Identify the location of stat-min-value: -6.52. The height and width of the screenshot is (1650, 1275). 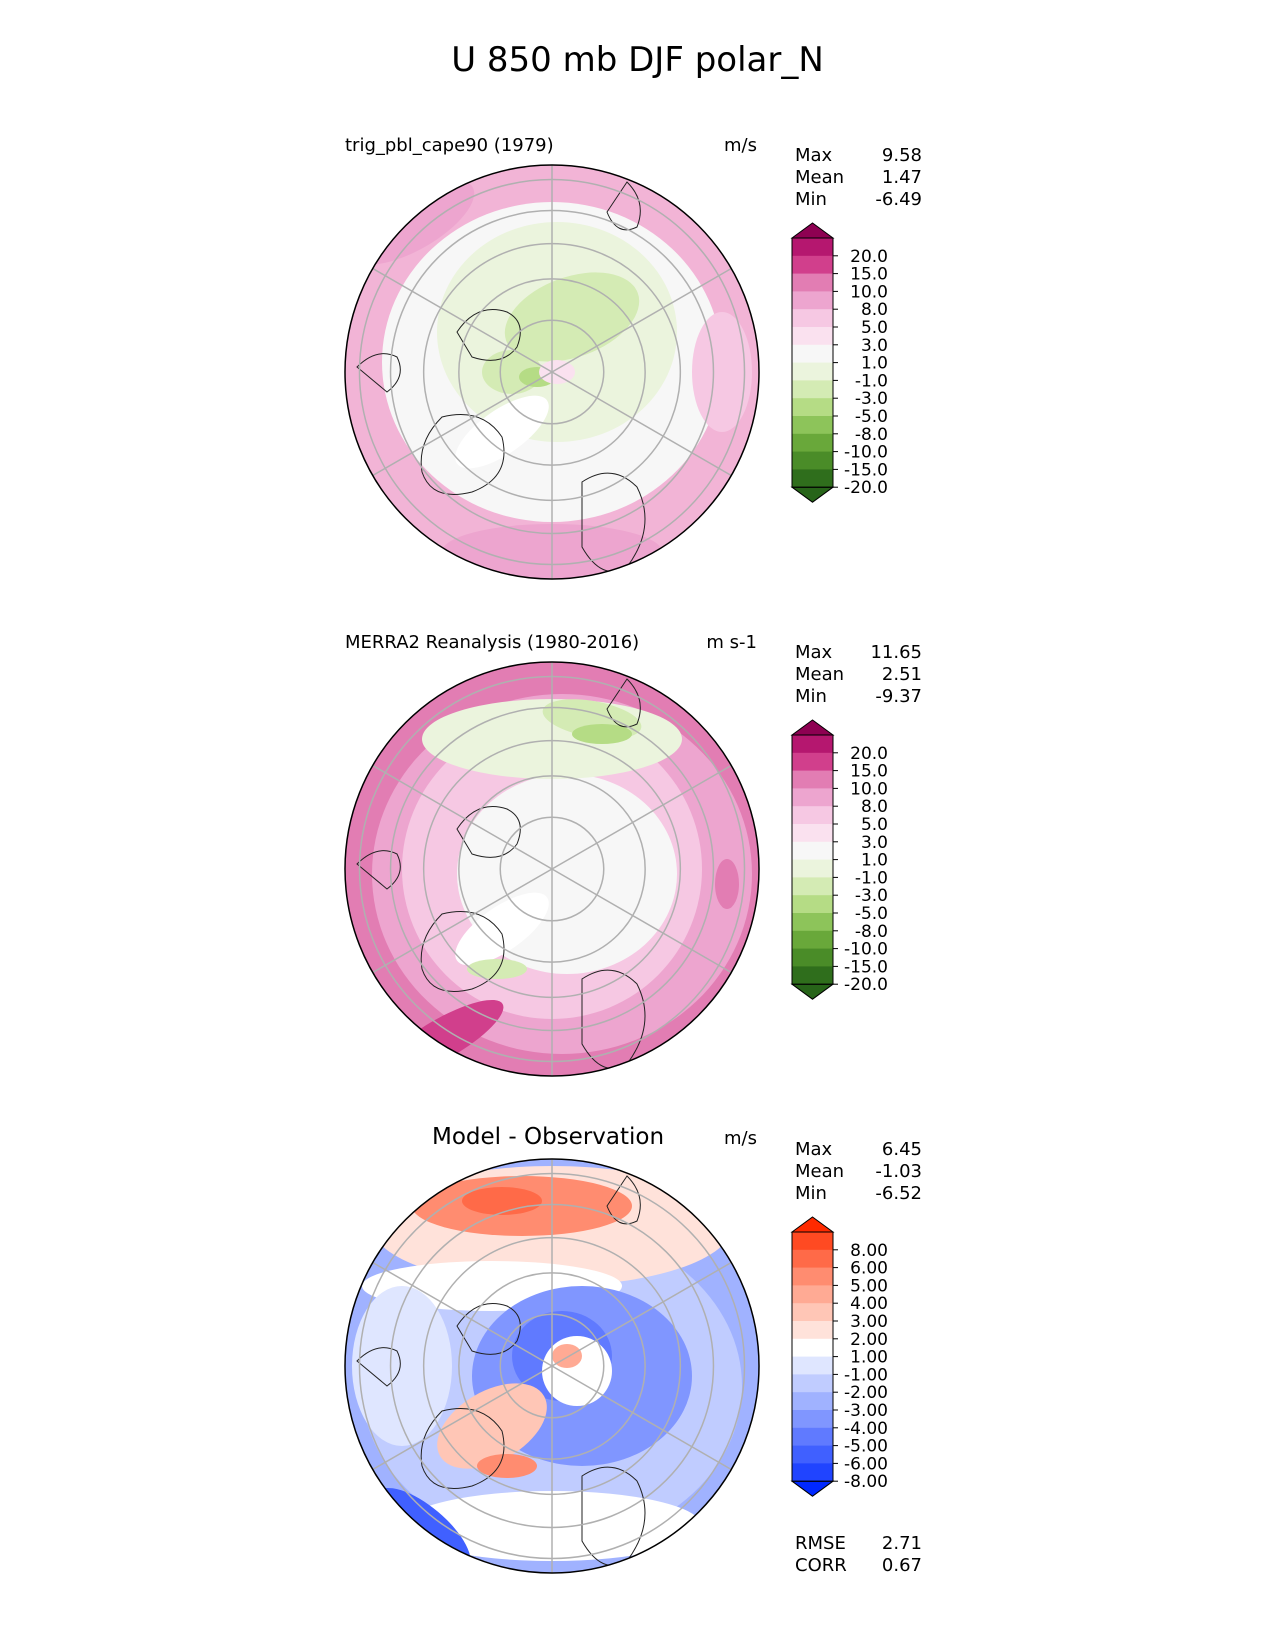
(898, 1193).